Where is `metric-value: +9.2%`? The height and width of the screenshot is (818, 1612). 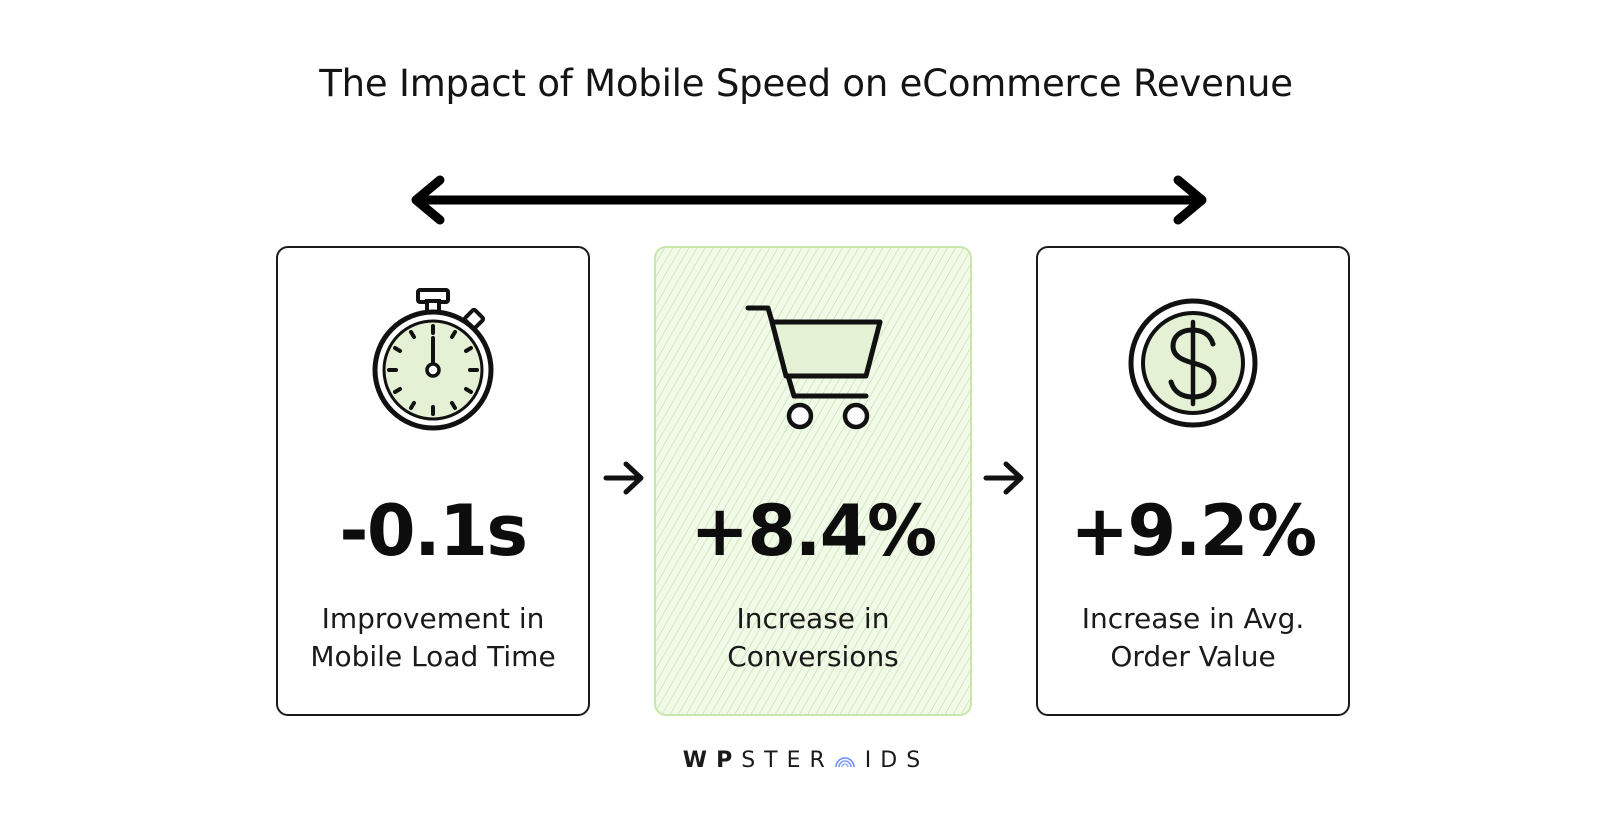 metric-value: +9.2% is located at coordinates (1193, 531).